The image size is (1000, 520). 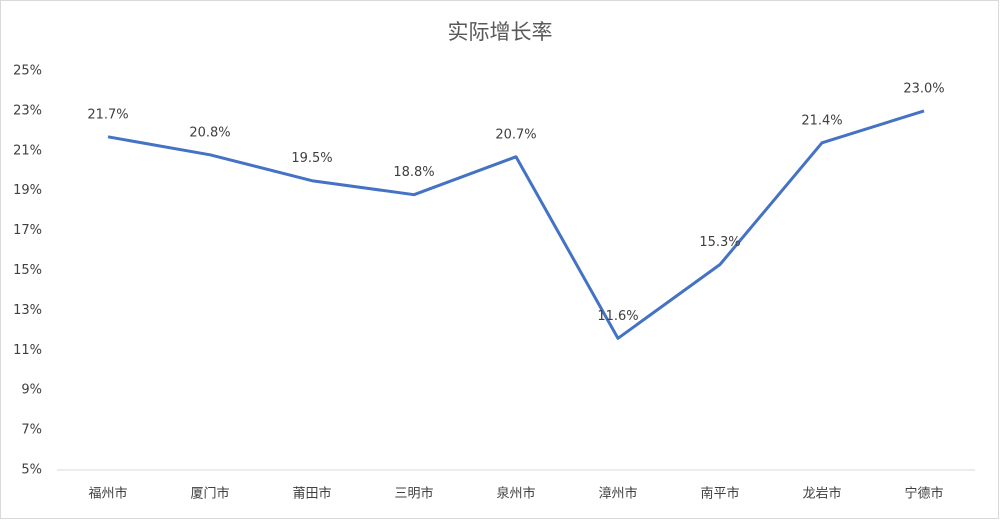 I want to click on x-tick-label: 福州市, so click(x=107, y=494).